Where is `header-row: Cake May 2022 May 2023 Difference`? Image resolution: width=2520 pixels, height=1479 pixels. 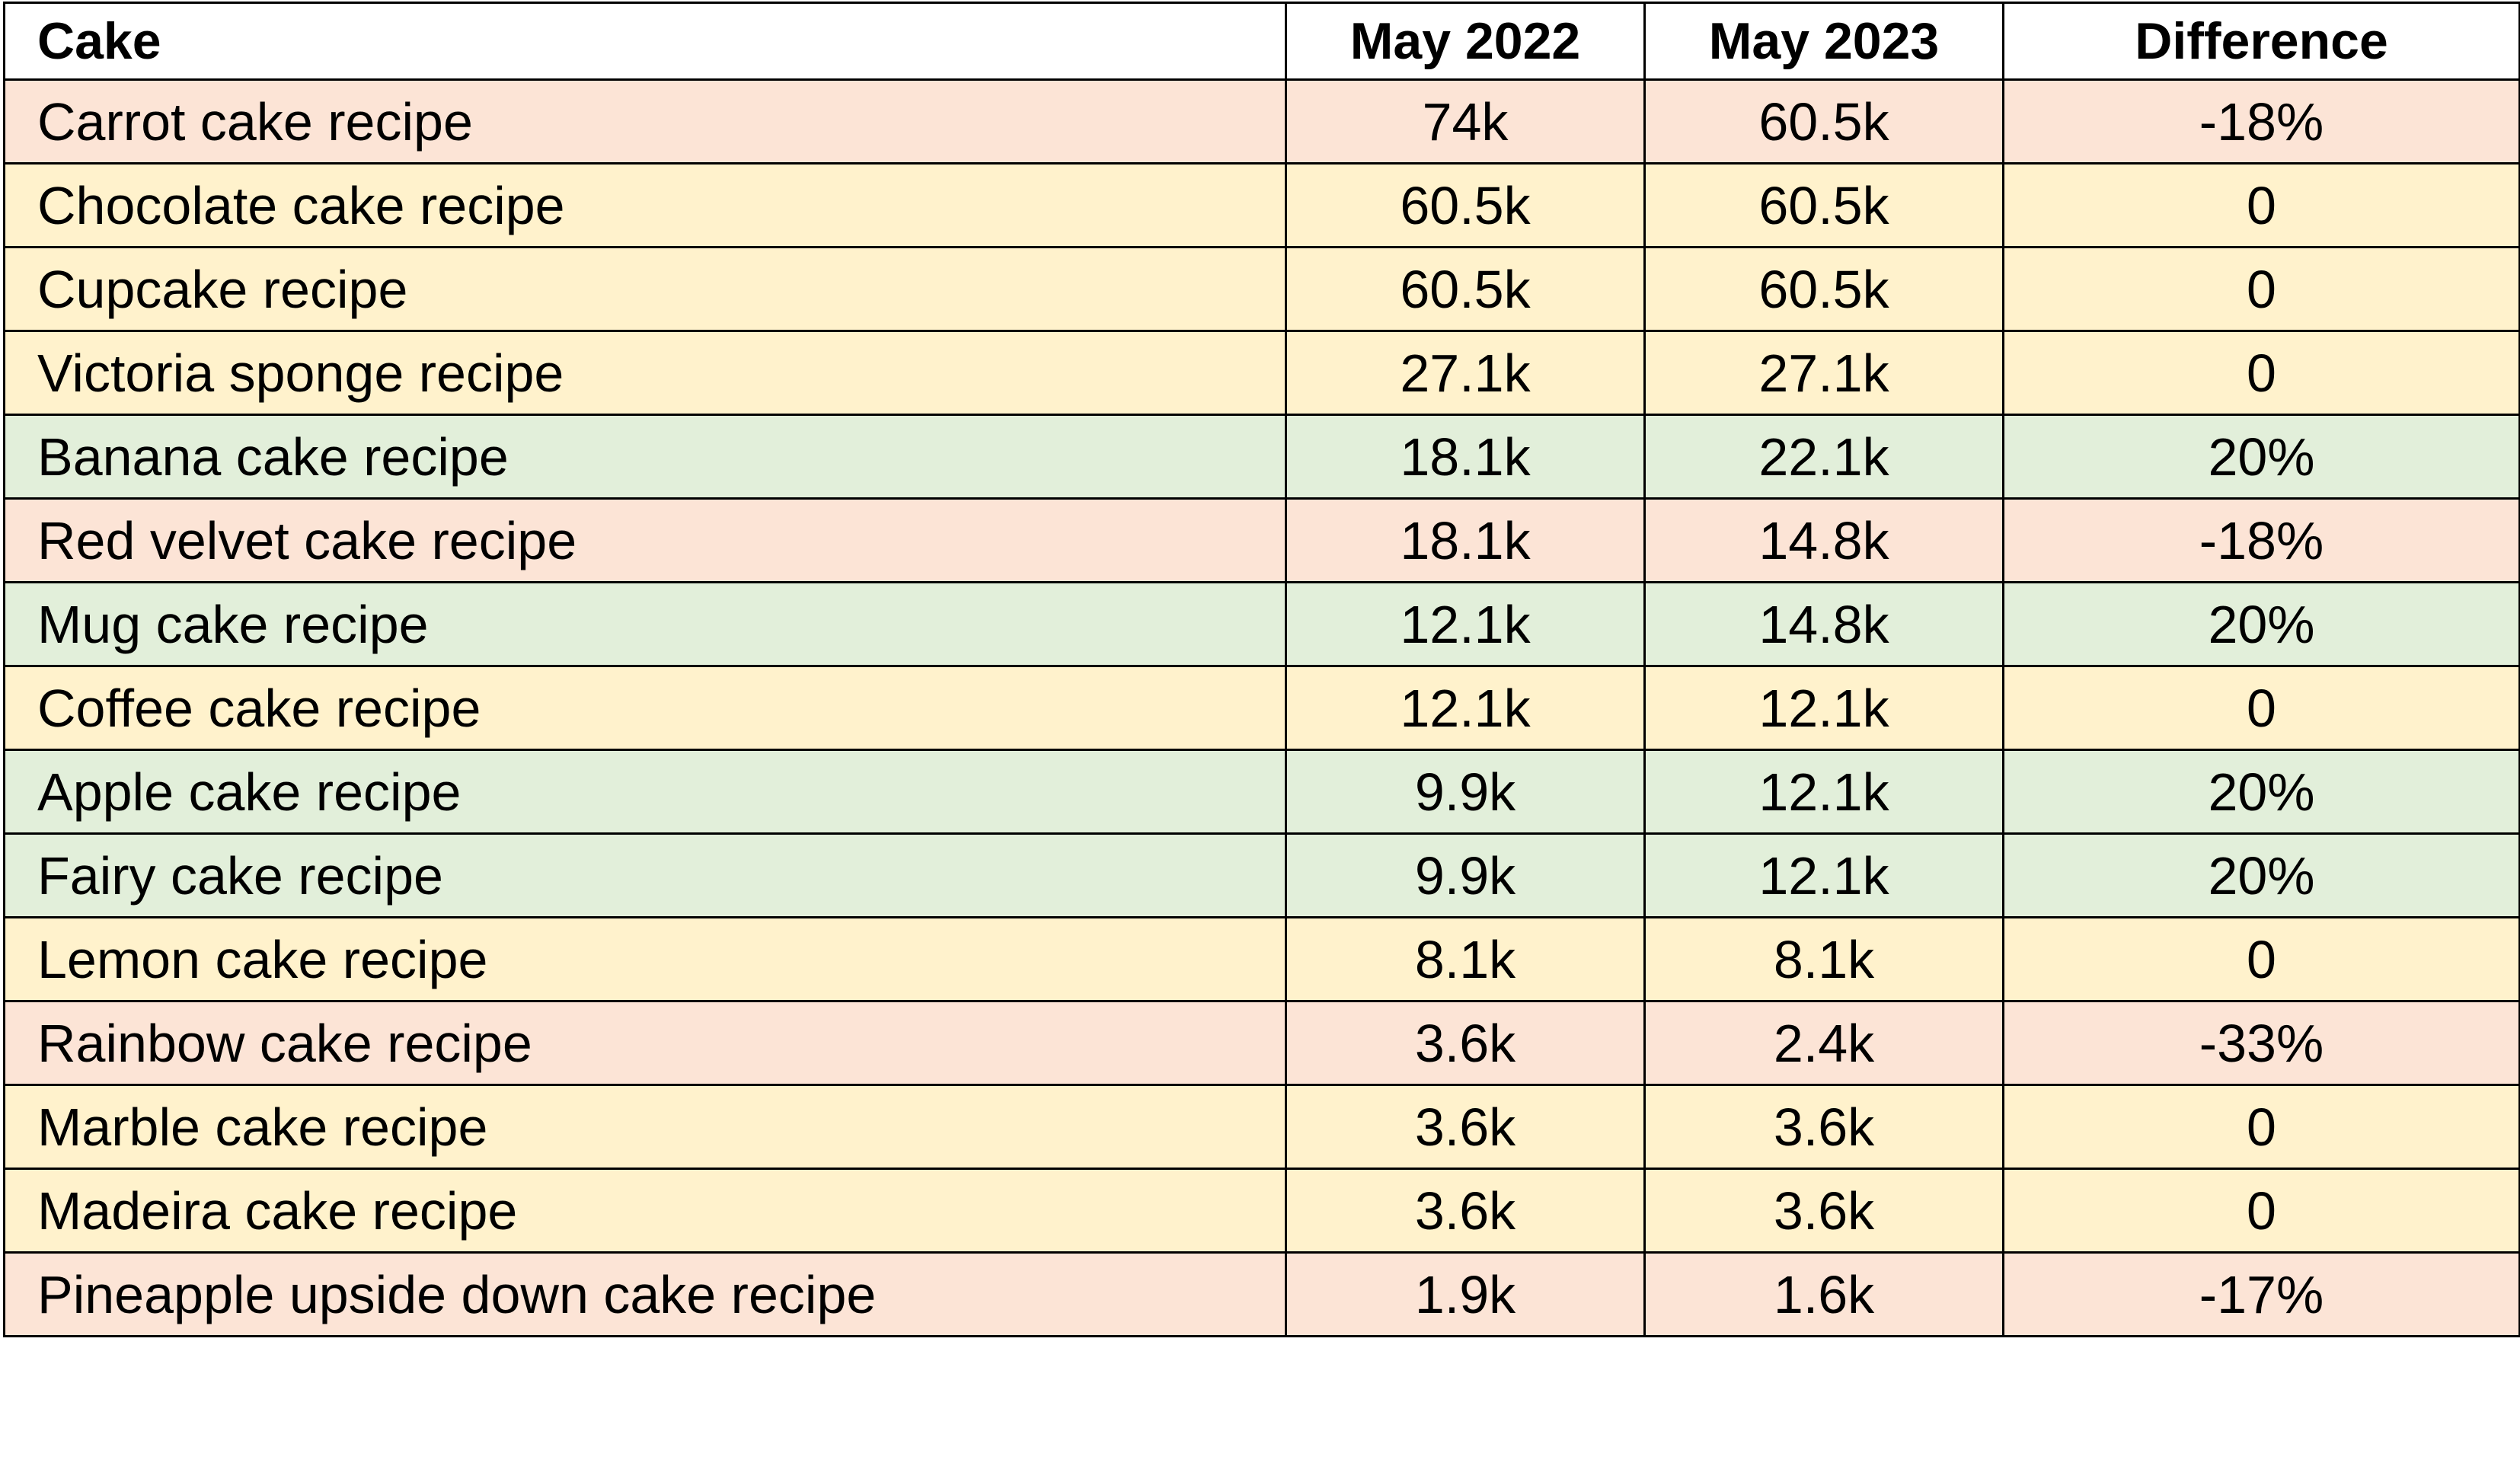 header-row: Cake May 2022 May 2023 Difference is located at coordinates (1261, 41).